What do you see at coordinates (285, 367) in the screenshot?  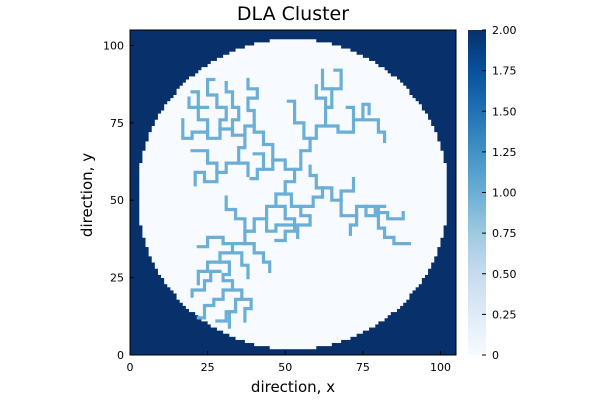 I see `x-tick-label: 50` at bounding box center [285, 367].